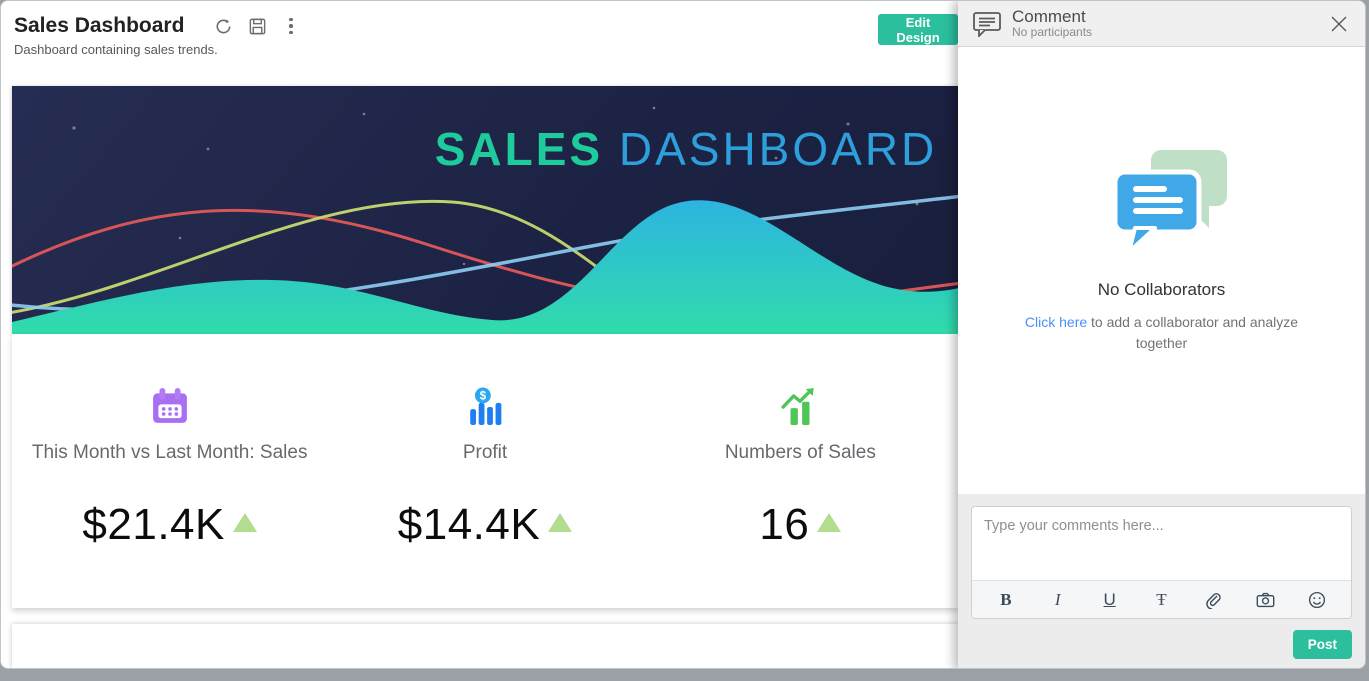 The height and width of the screenshot is (681, 1369). I want to click on close-icon, so click(1339, 24).